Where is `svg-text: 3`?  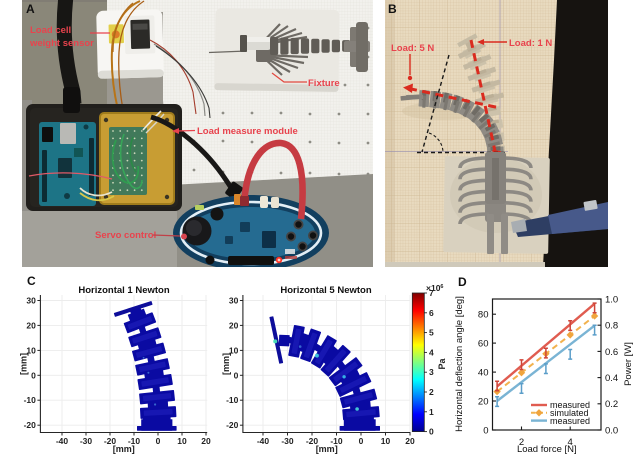 svg-text: 3 is located at coordinates (431, 372).